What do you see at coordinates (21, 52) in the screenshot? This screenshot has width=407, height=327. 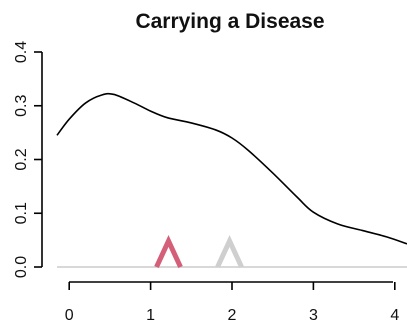 I see `y-tick-label: 0.4` at bounding box center [21, 52].